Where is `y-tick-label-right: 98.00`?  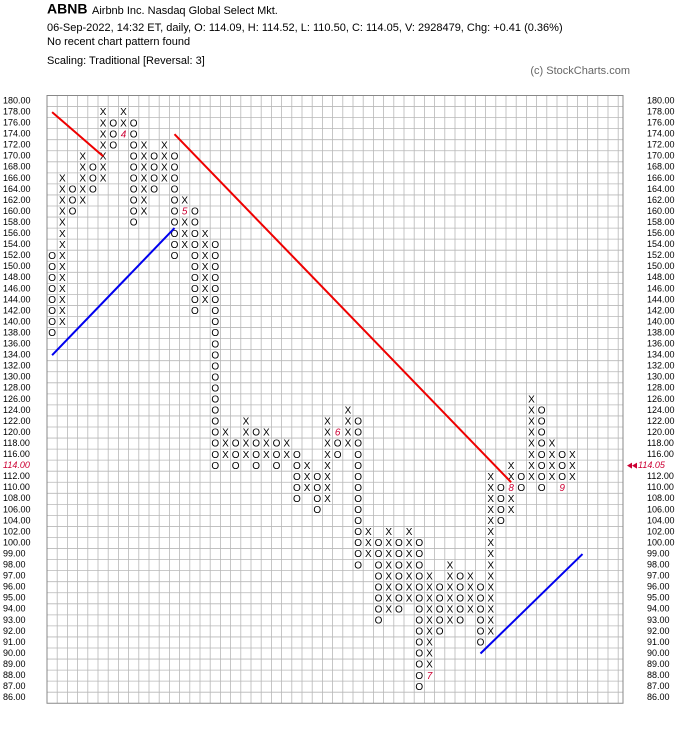 y-tick-label-right: 98.00 is located at coordinates (658, 565).